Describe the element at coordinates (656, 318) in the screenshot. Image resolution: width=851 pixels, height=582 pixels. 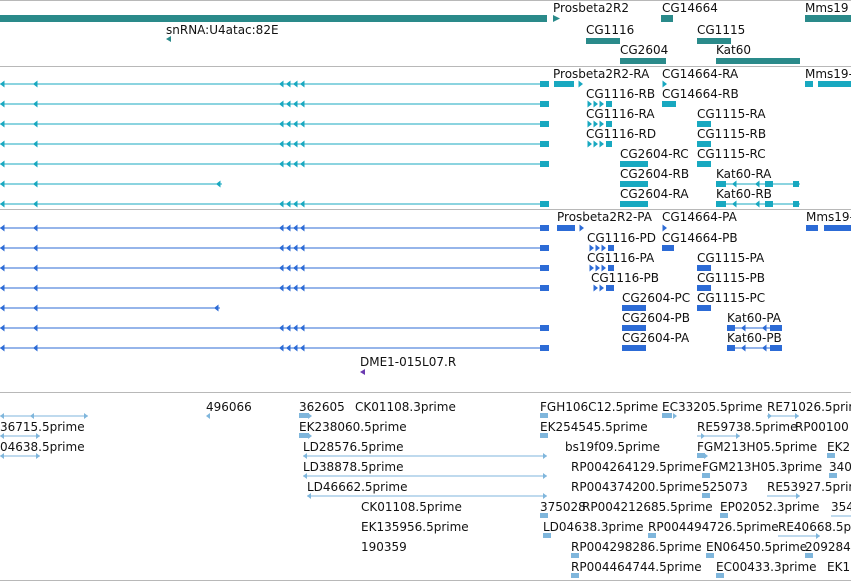
I see `protein-label: CG2604-PB` at that location.